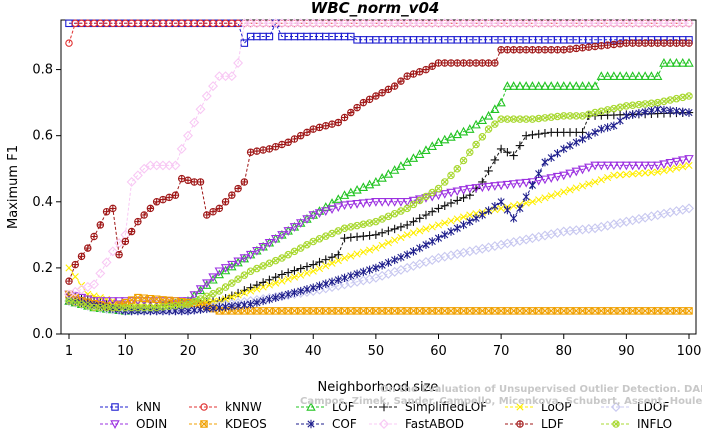 This screenshot has height=434, width=702. What do you see at coordinates (115, 407) in the screenshot?
I see `legend-marker-knn` at bounding box center [115, 407].